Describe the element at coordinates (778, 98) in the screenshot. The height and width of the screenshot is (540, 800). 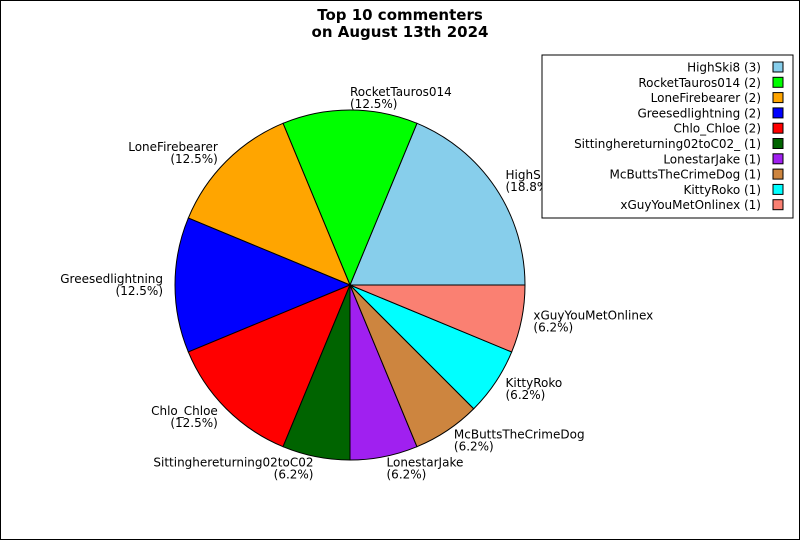
I see `legend-swatch-lonefirebearer` at that location.